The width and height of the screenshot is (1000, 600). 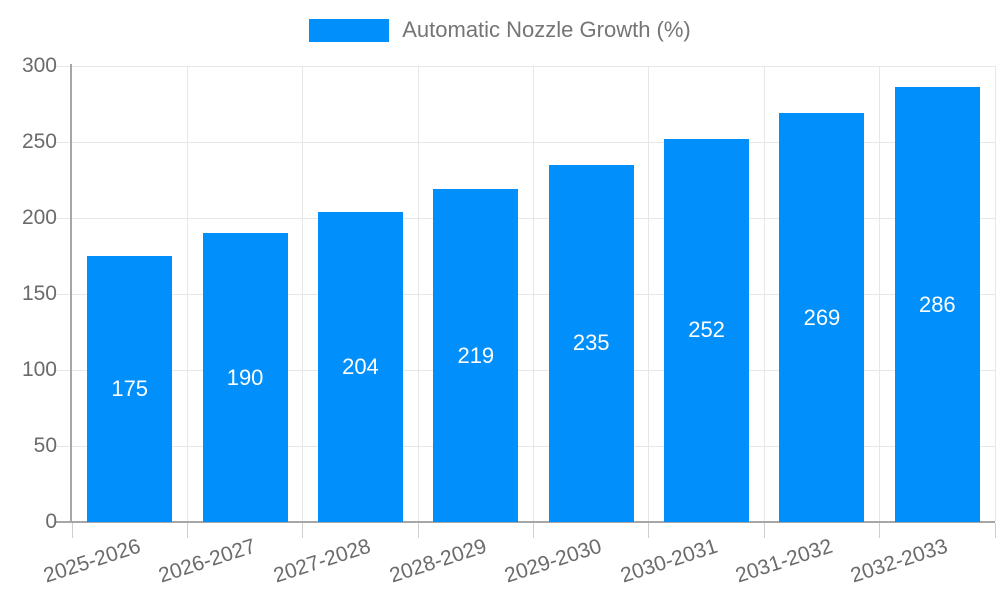 What do you see at coordinates (349, 30) in the screenshot?
I see `legend-swatch-icon` at bounding box center [349, 30].